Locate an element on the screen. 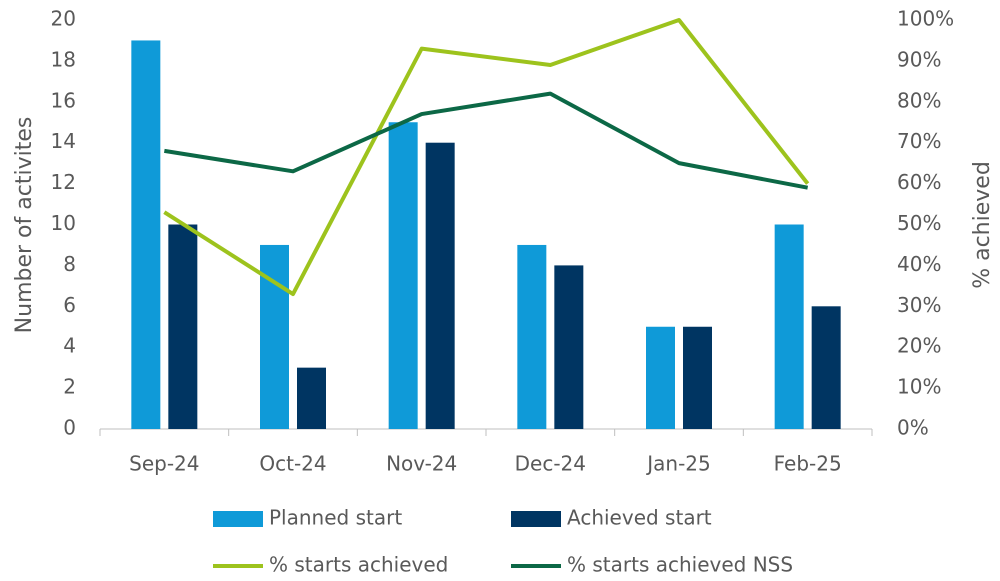 This screenshot has height=581, width=1000. y2-tick-label: 10% is located at coordinates (919, 387).